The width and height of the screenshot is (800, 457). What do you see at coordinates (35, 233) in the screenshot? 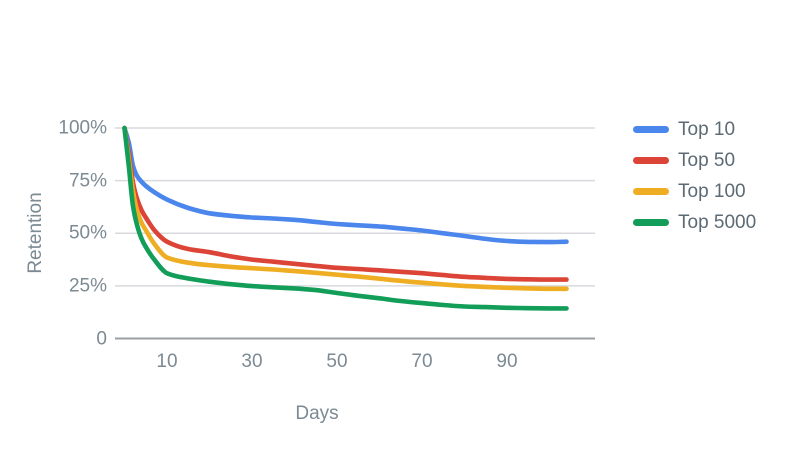
I see `y-axis-title: Retention` at bounding box center [35, 233].